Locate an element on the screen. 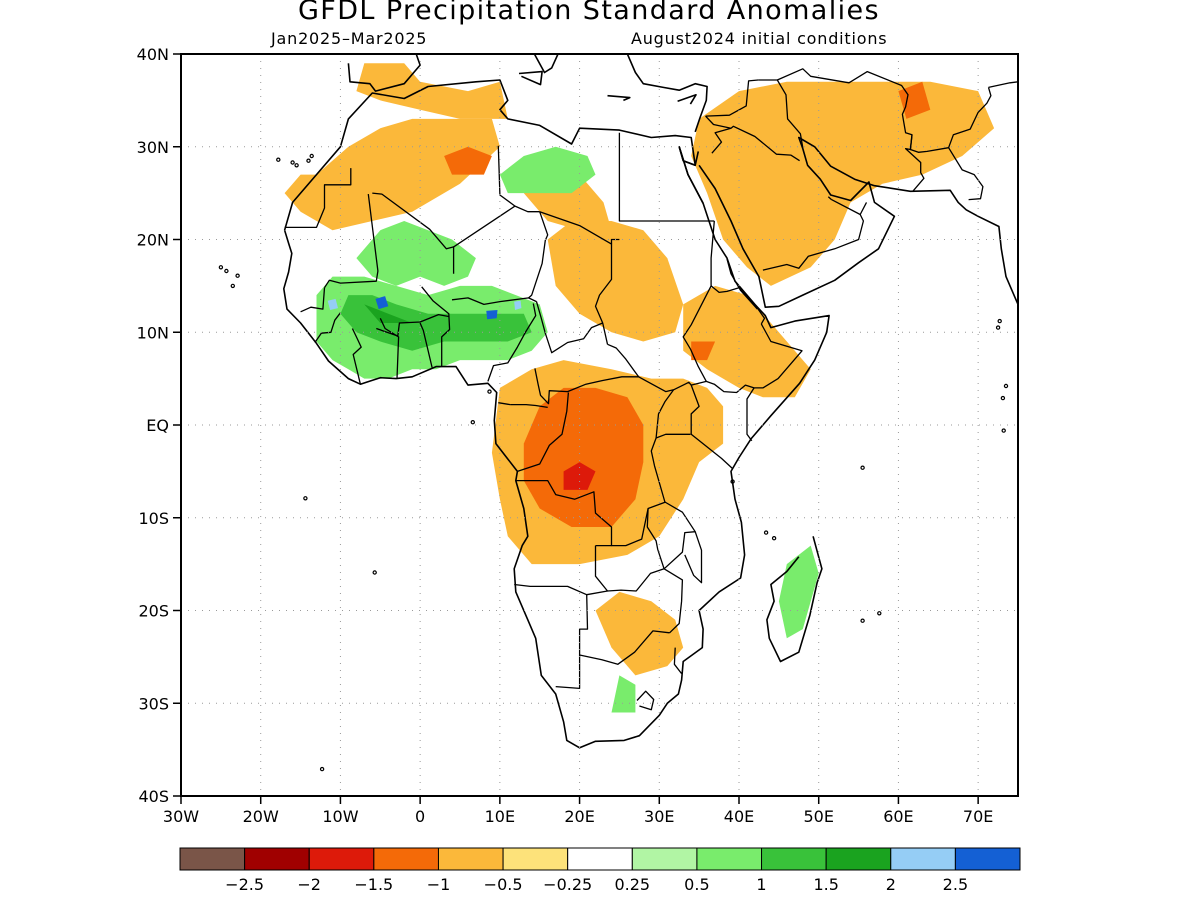 The image size is (1200, 900). map-title: GFDL Precipitation Standard Anomalies is located at coordinates (589, 13).